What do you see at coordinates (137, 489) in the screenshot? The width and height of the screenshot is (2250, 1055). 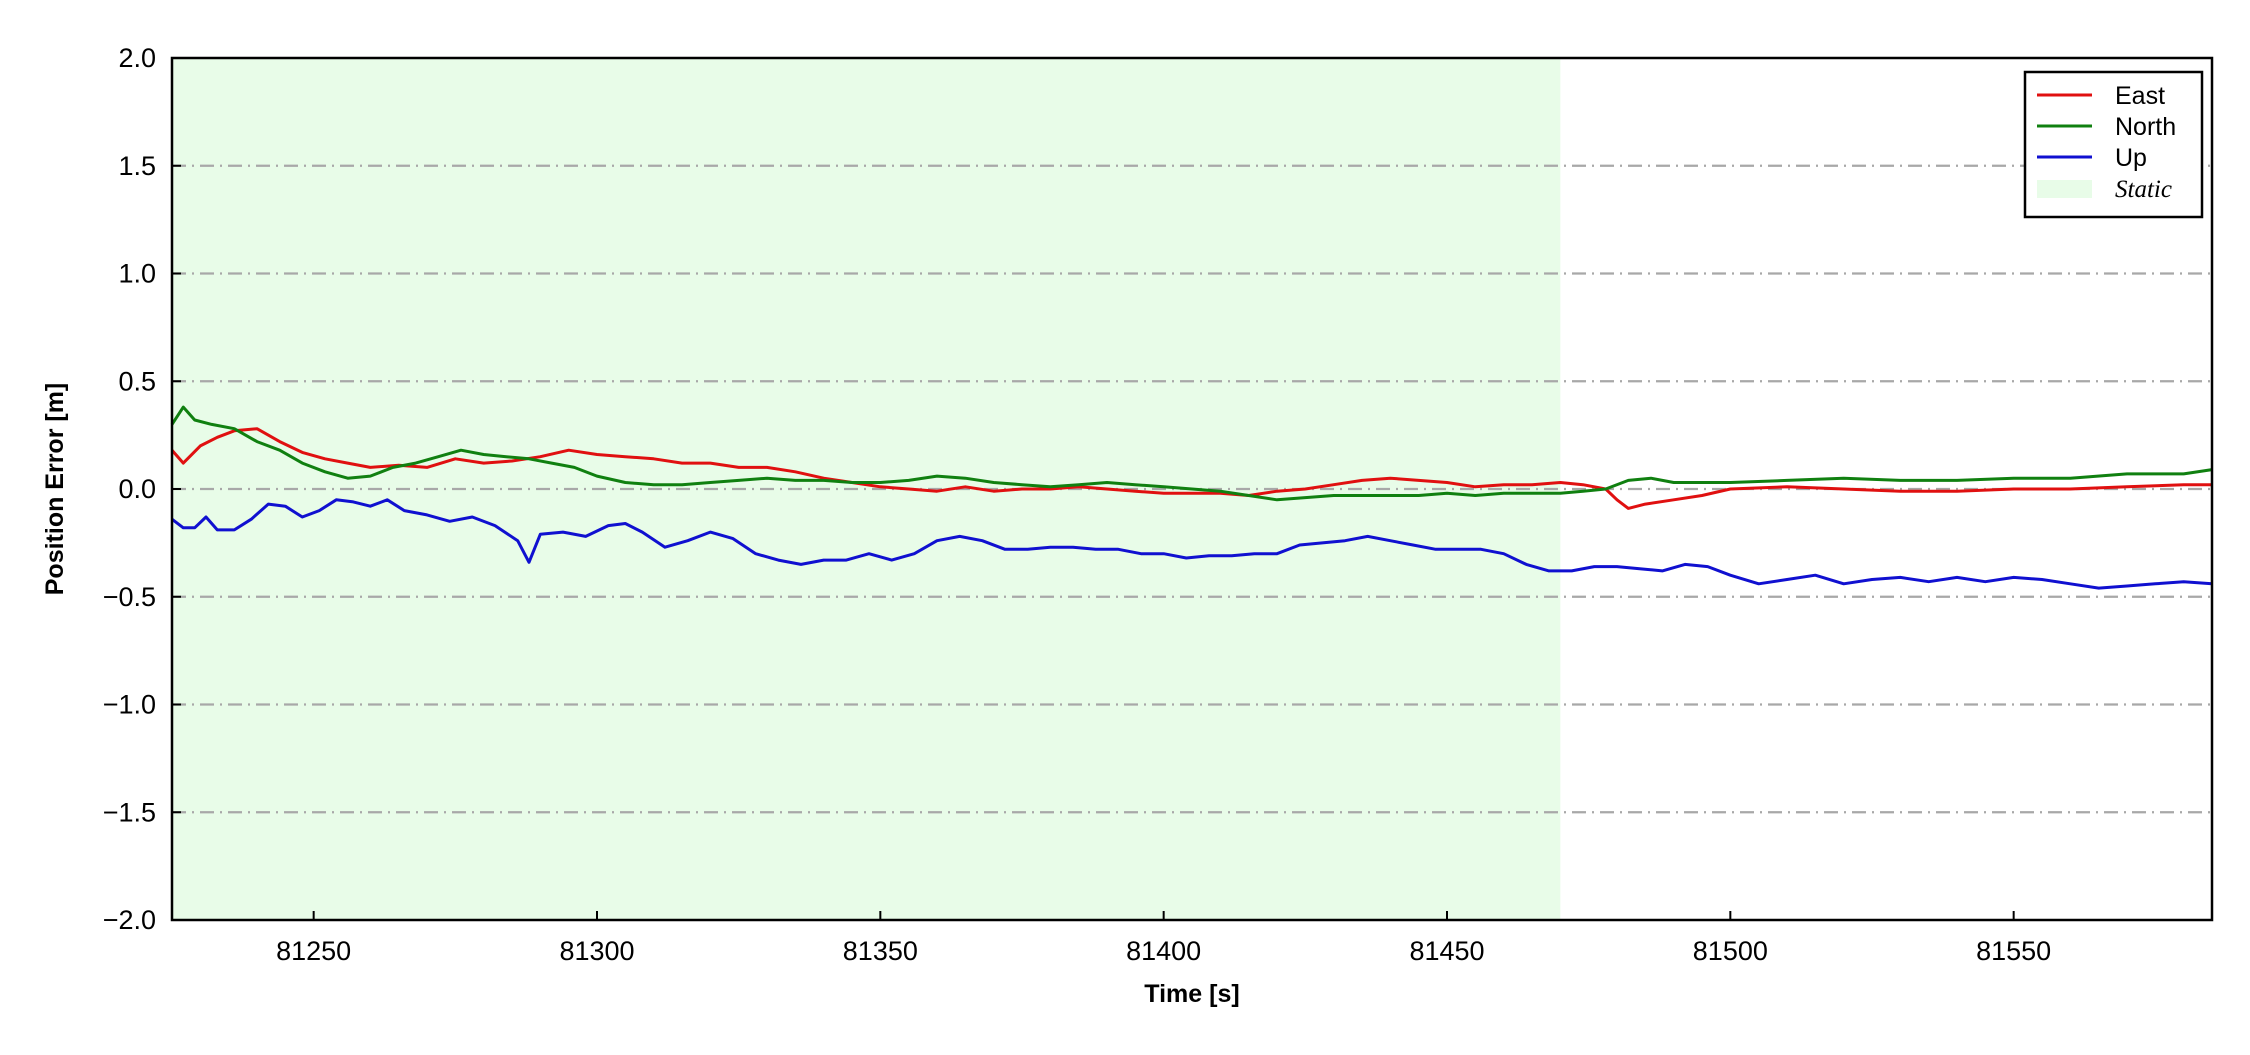 I see `y-tick-label-4: 0.0` at bounding box center [137, 489].